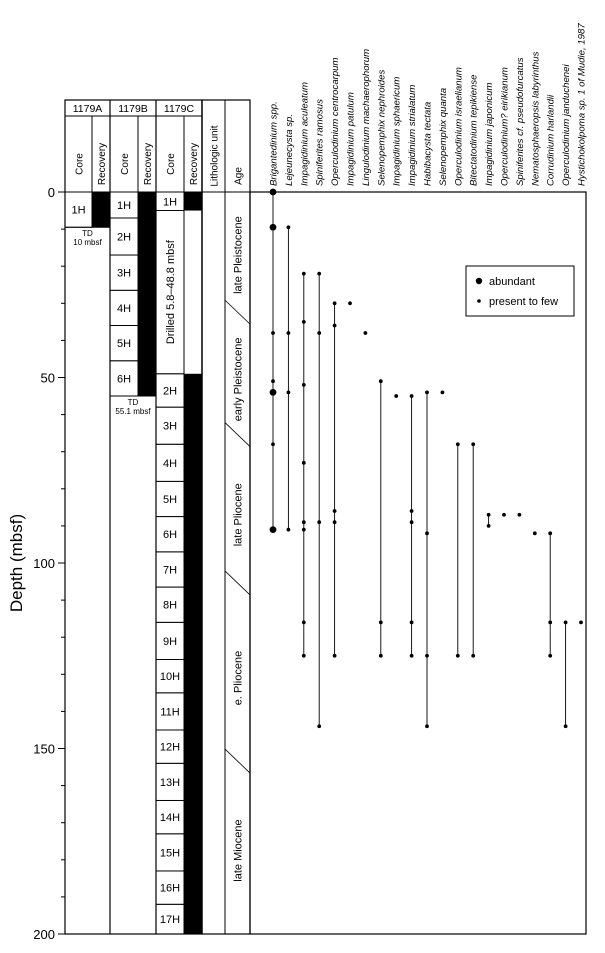 Image resolution: width=605 pixels, height=953 pixels. What do you see at coordinates (44, 563) in the screenshot?
I see `depth-tick-label: 100` at bounding box center [44, 563].